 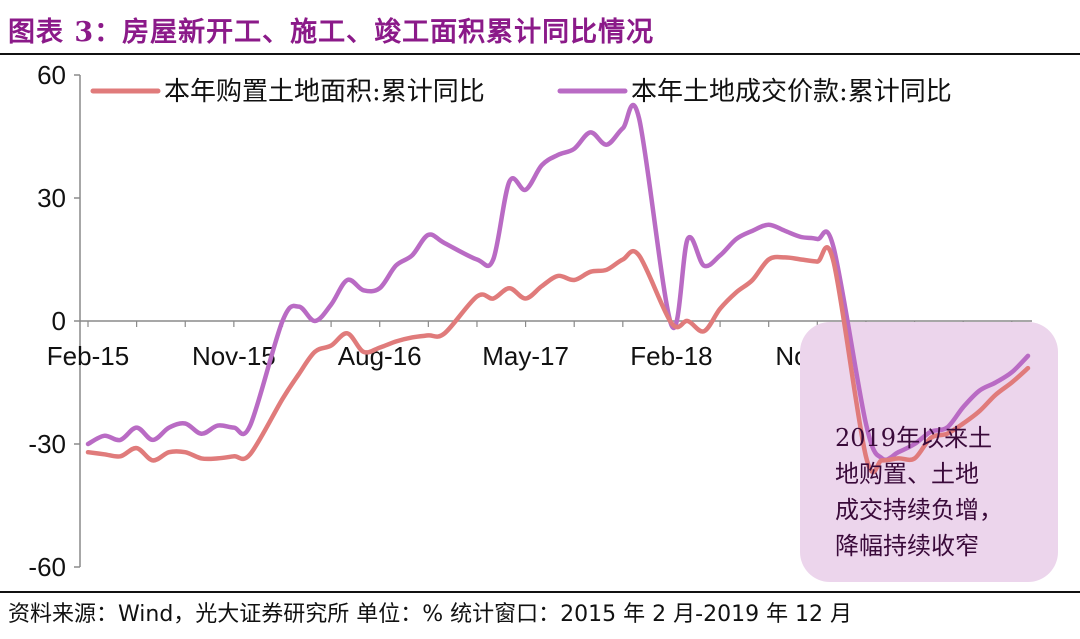 What do you see at coordinates (907, 474) in the screenshot?
I see `annotation-line: 地购置、土地` at bounding box center [907, 474].